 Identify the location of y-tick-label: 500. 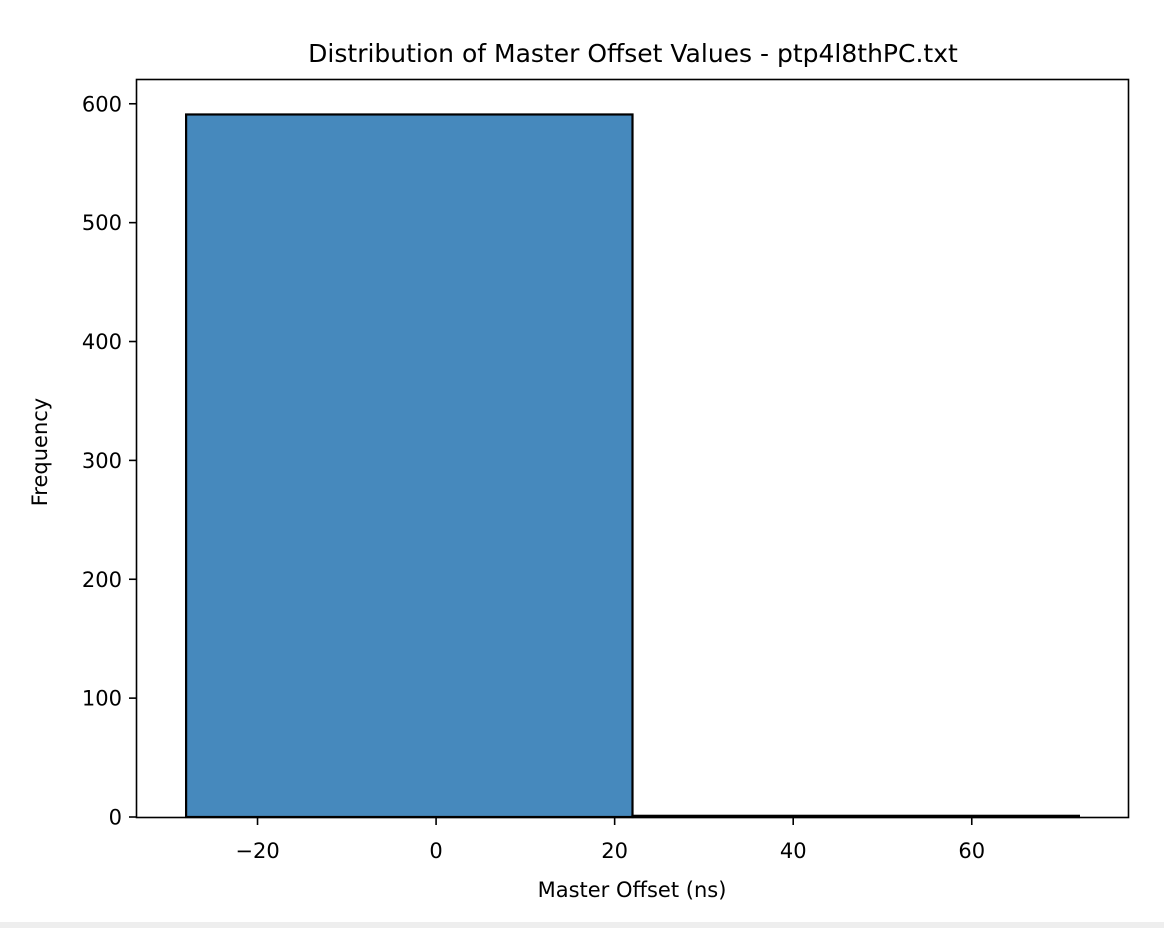
(102, 223).